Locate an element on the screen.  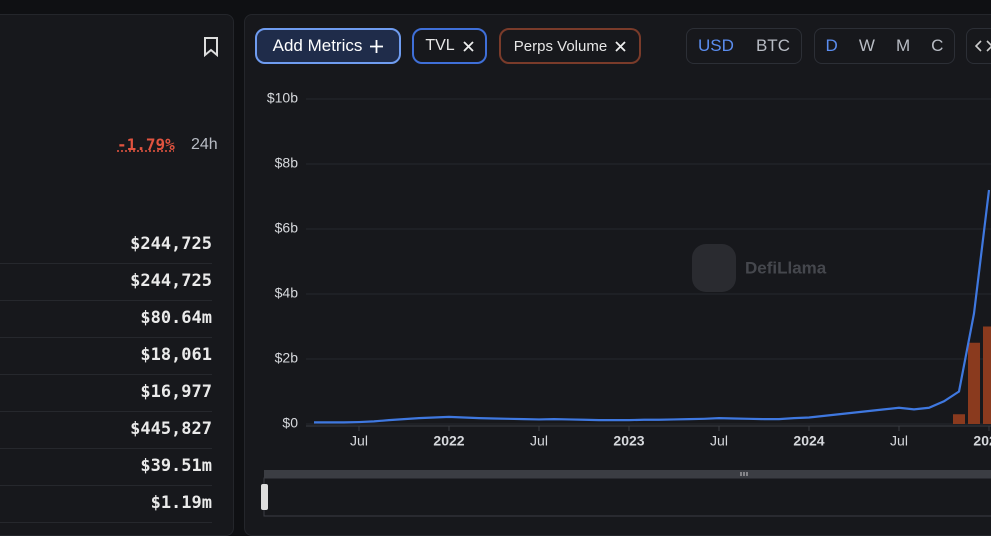
interval-option: D is located at coordinates (831, 45).